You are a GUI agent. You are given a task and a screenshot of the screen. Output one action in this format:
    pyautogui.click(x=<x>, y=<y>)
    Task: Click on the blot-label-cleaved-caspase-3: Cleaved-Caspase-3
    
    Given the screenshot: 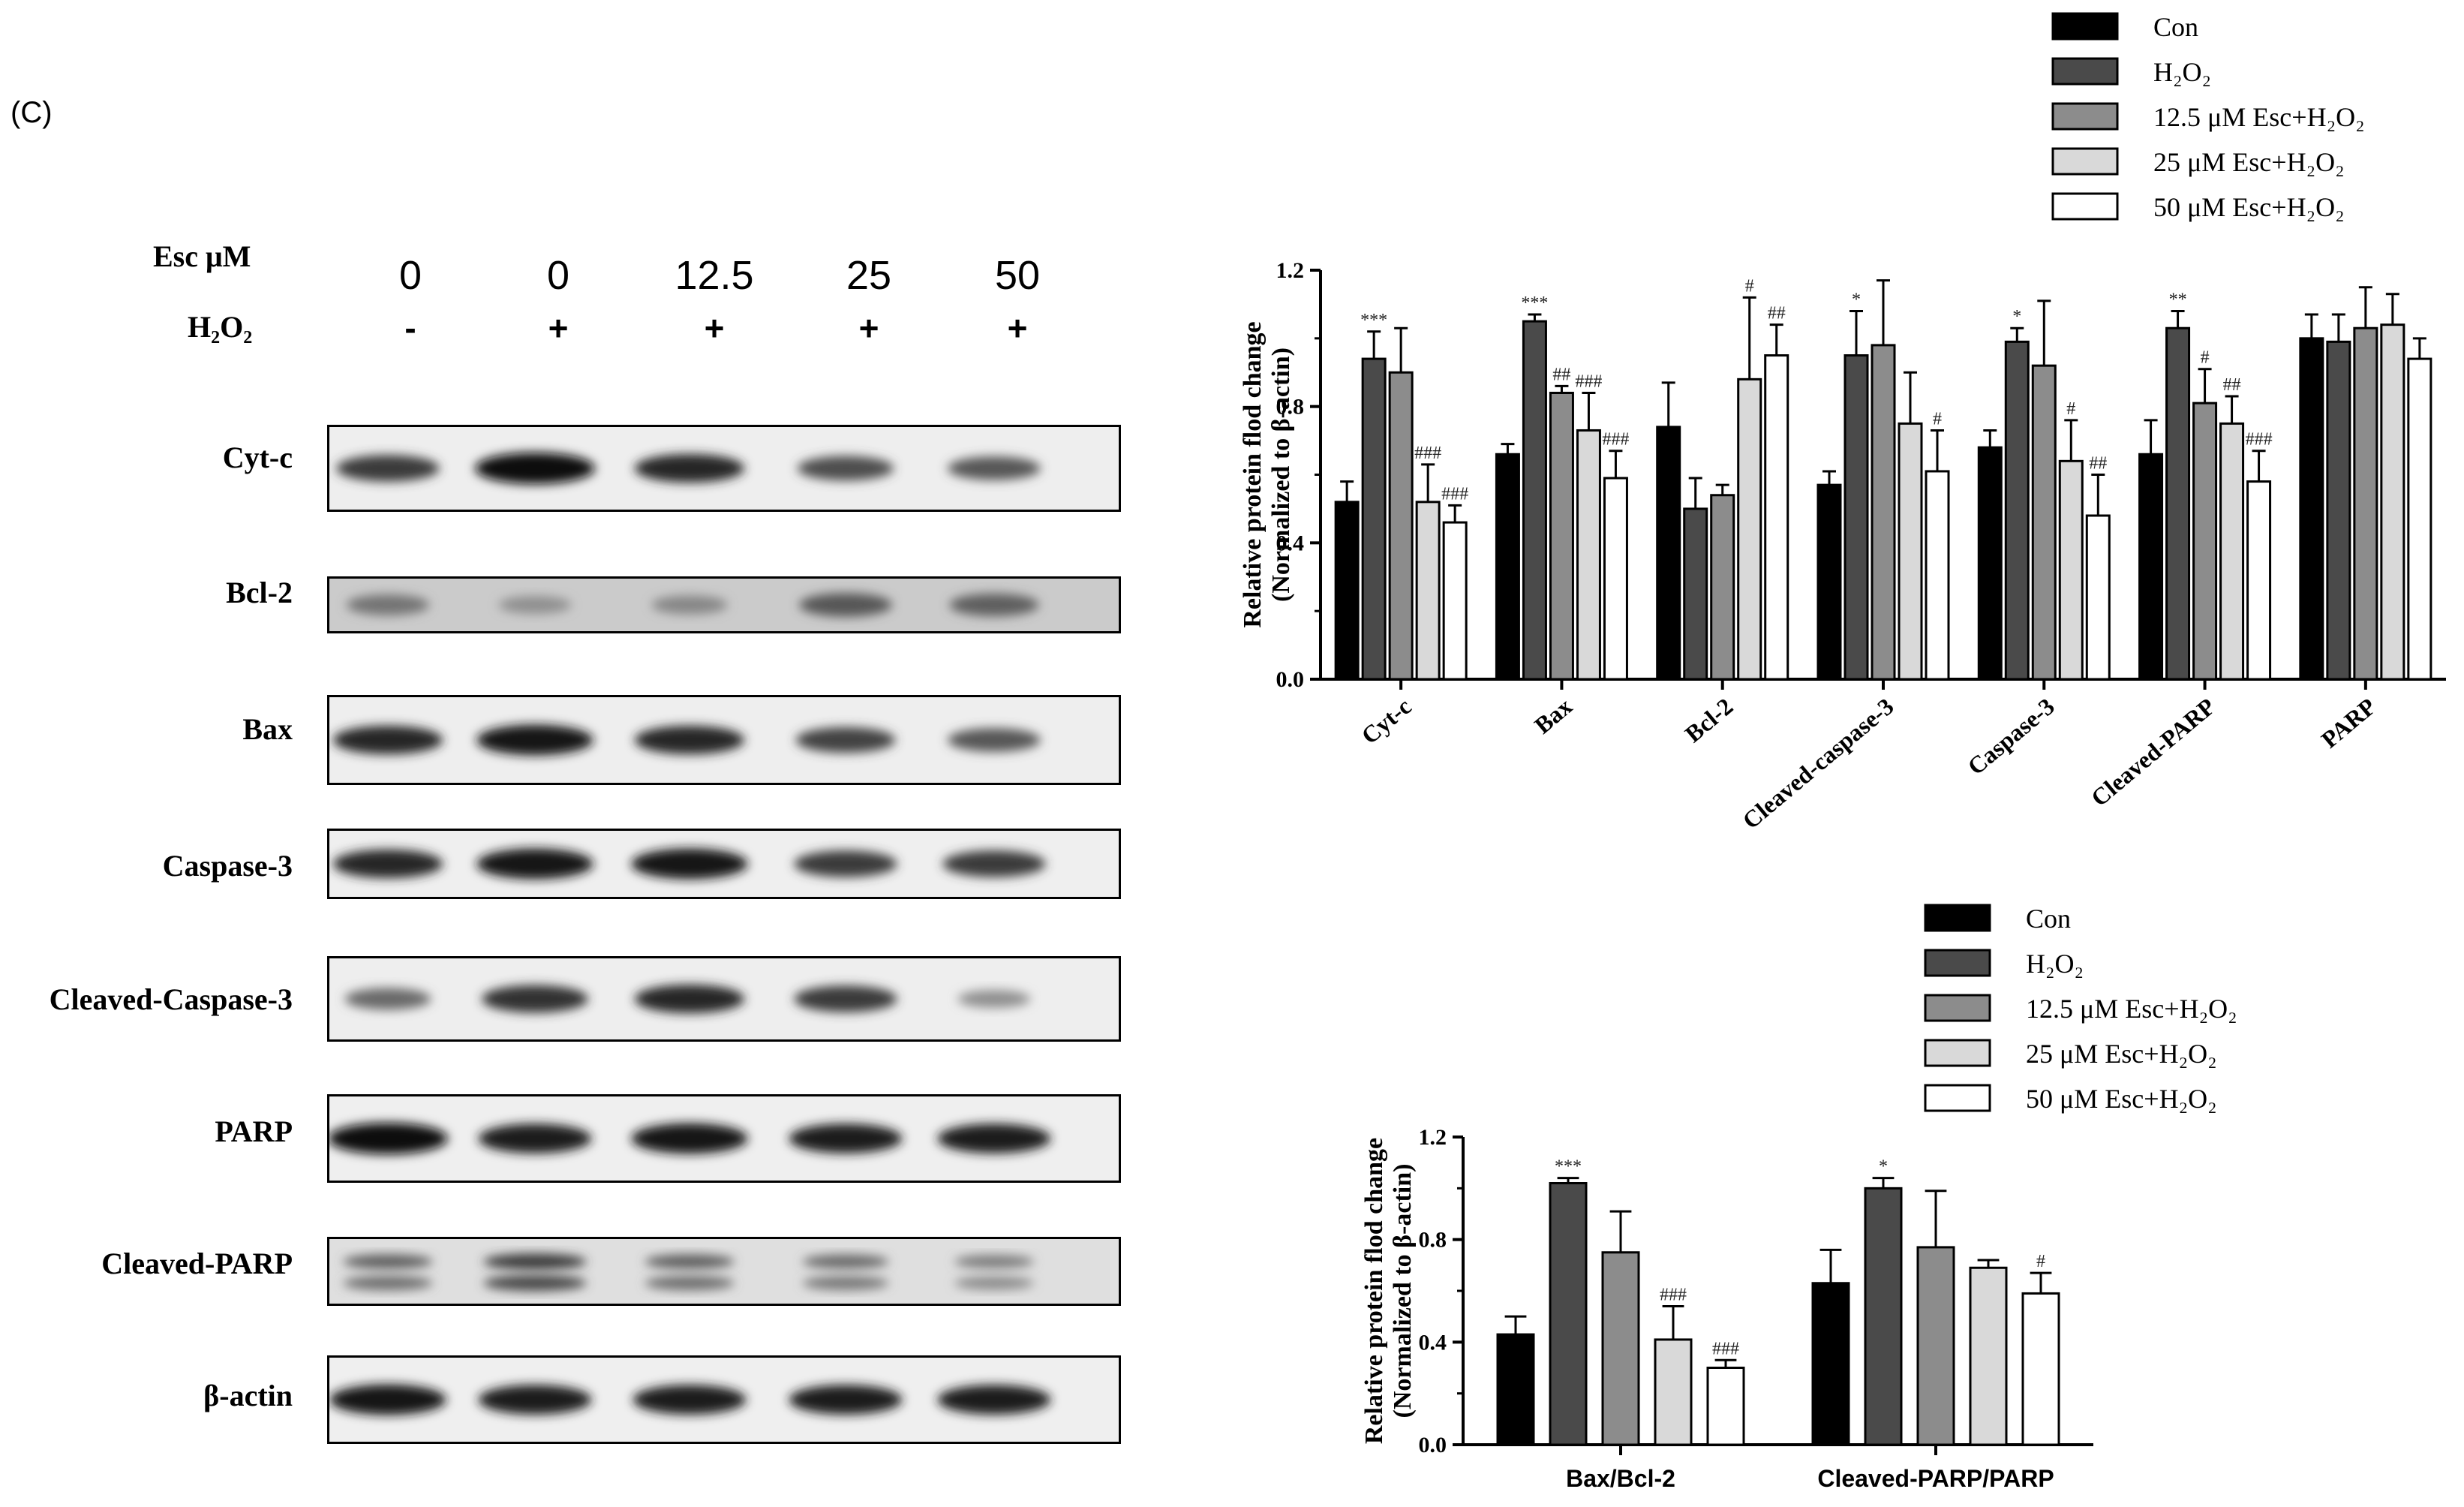 What is the action you would take?
    pyautogui.click(x=171, y=999)
    